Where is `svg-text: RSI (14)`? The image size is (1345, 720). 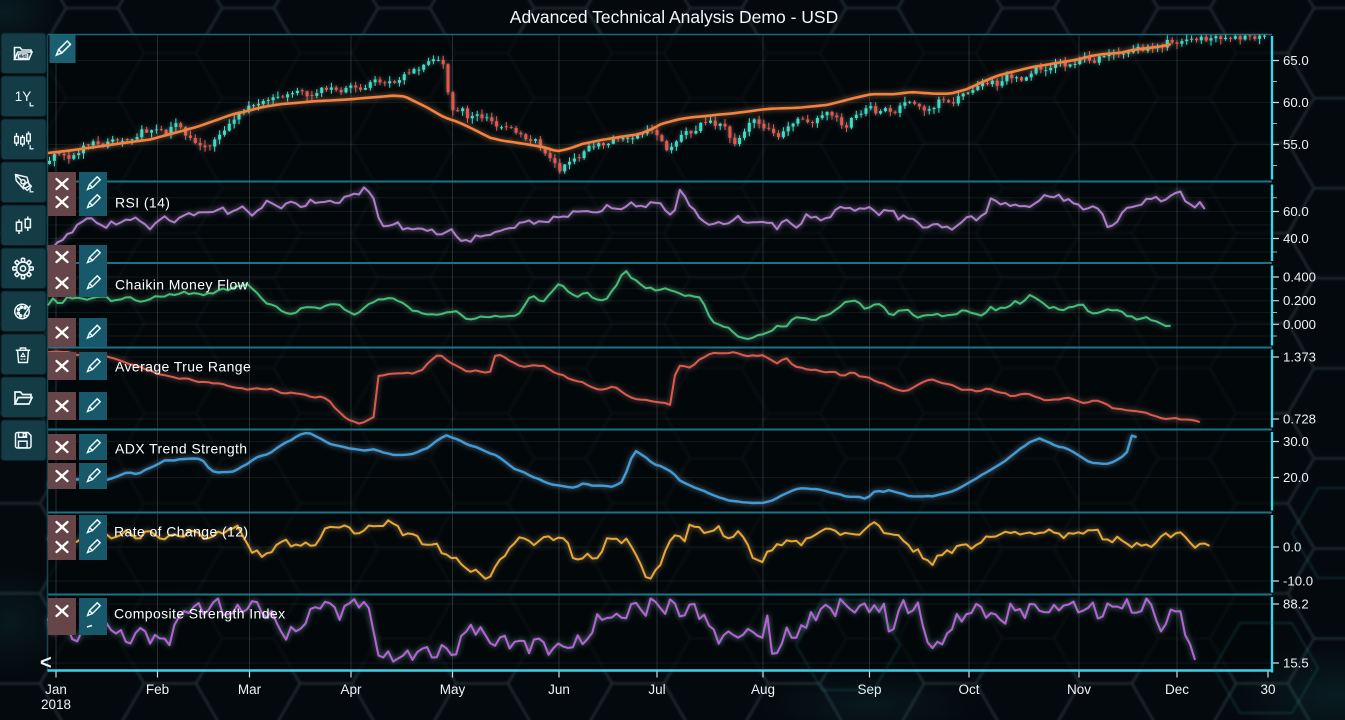
svg-text: RSI (14) is located at coordinates (142, 203).